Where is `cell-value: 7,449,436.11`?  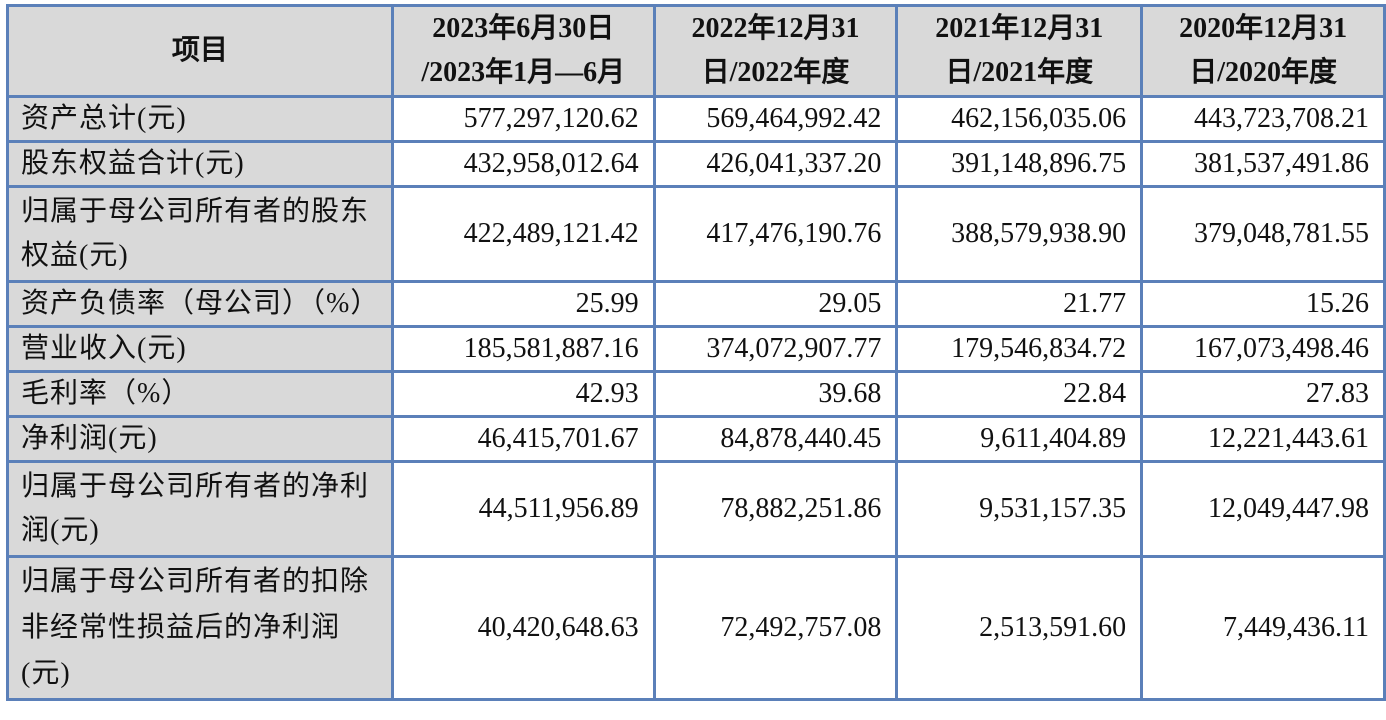
cell-value: 7,449,436.11 is located at coordinates (1263, 628).